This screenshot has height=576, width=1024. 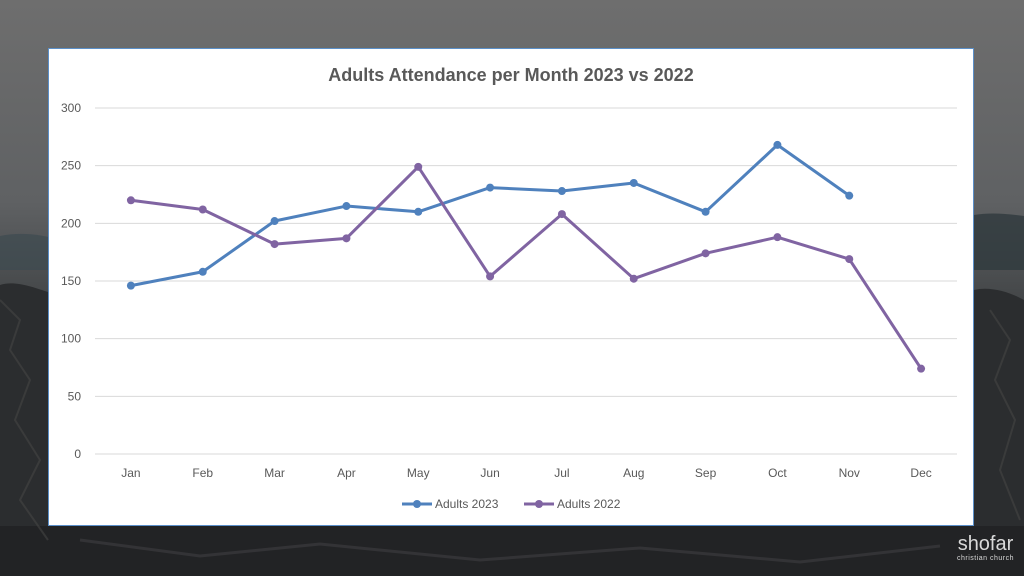 I want to click on y-axis-ticks: 0 50 100 150 200 250 300, so click(x=71, y=281).